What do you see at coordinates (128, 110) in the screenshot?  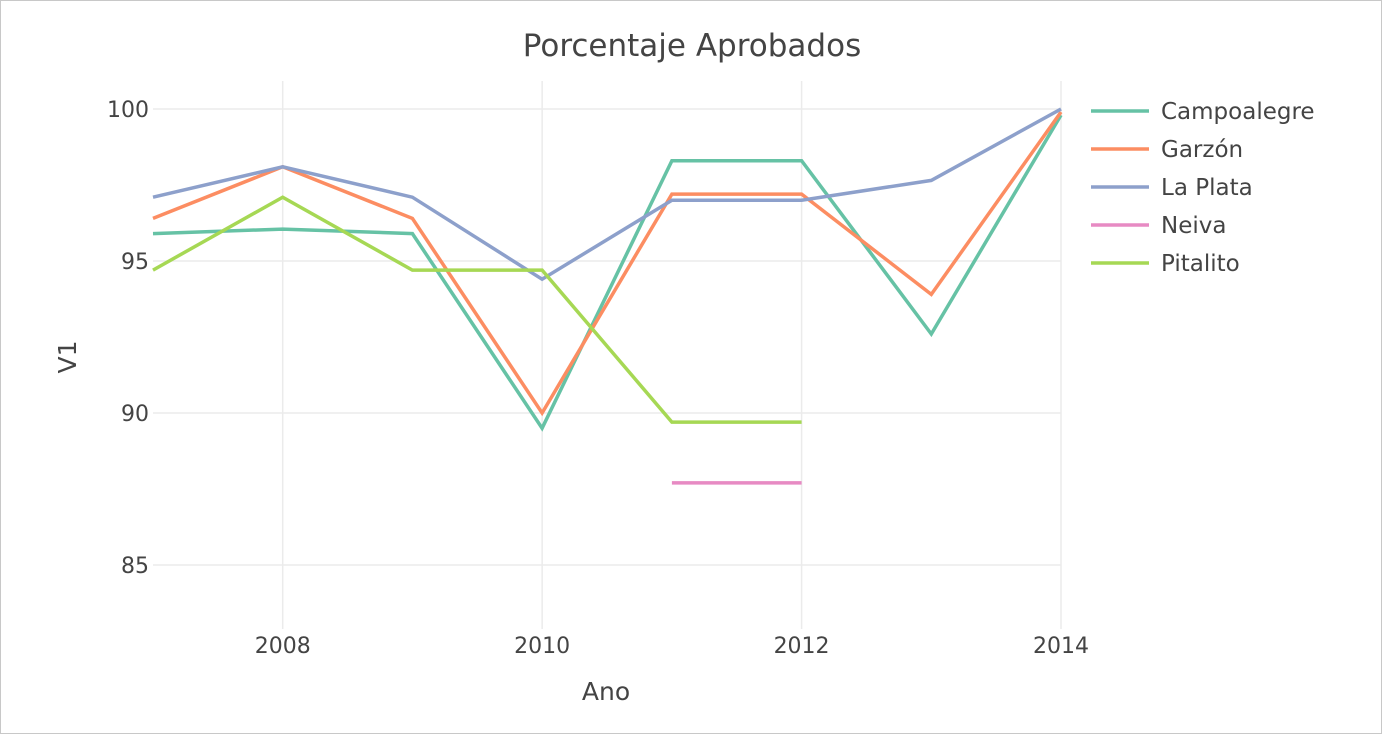 I see `y-tick-label: 100` at bounding box center [128, 110].